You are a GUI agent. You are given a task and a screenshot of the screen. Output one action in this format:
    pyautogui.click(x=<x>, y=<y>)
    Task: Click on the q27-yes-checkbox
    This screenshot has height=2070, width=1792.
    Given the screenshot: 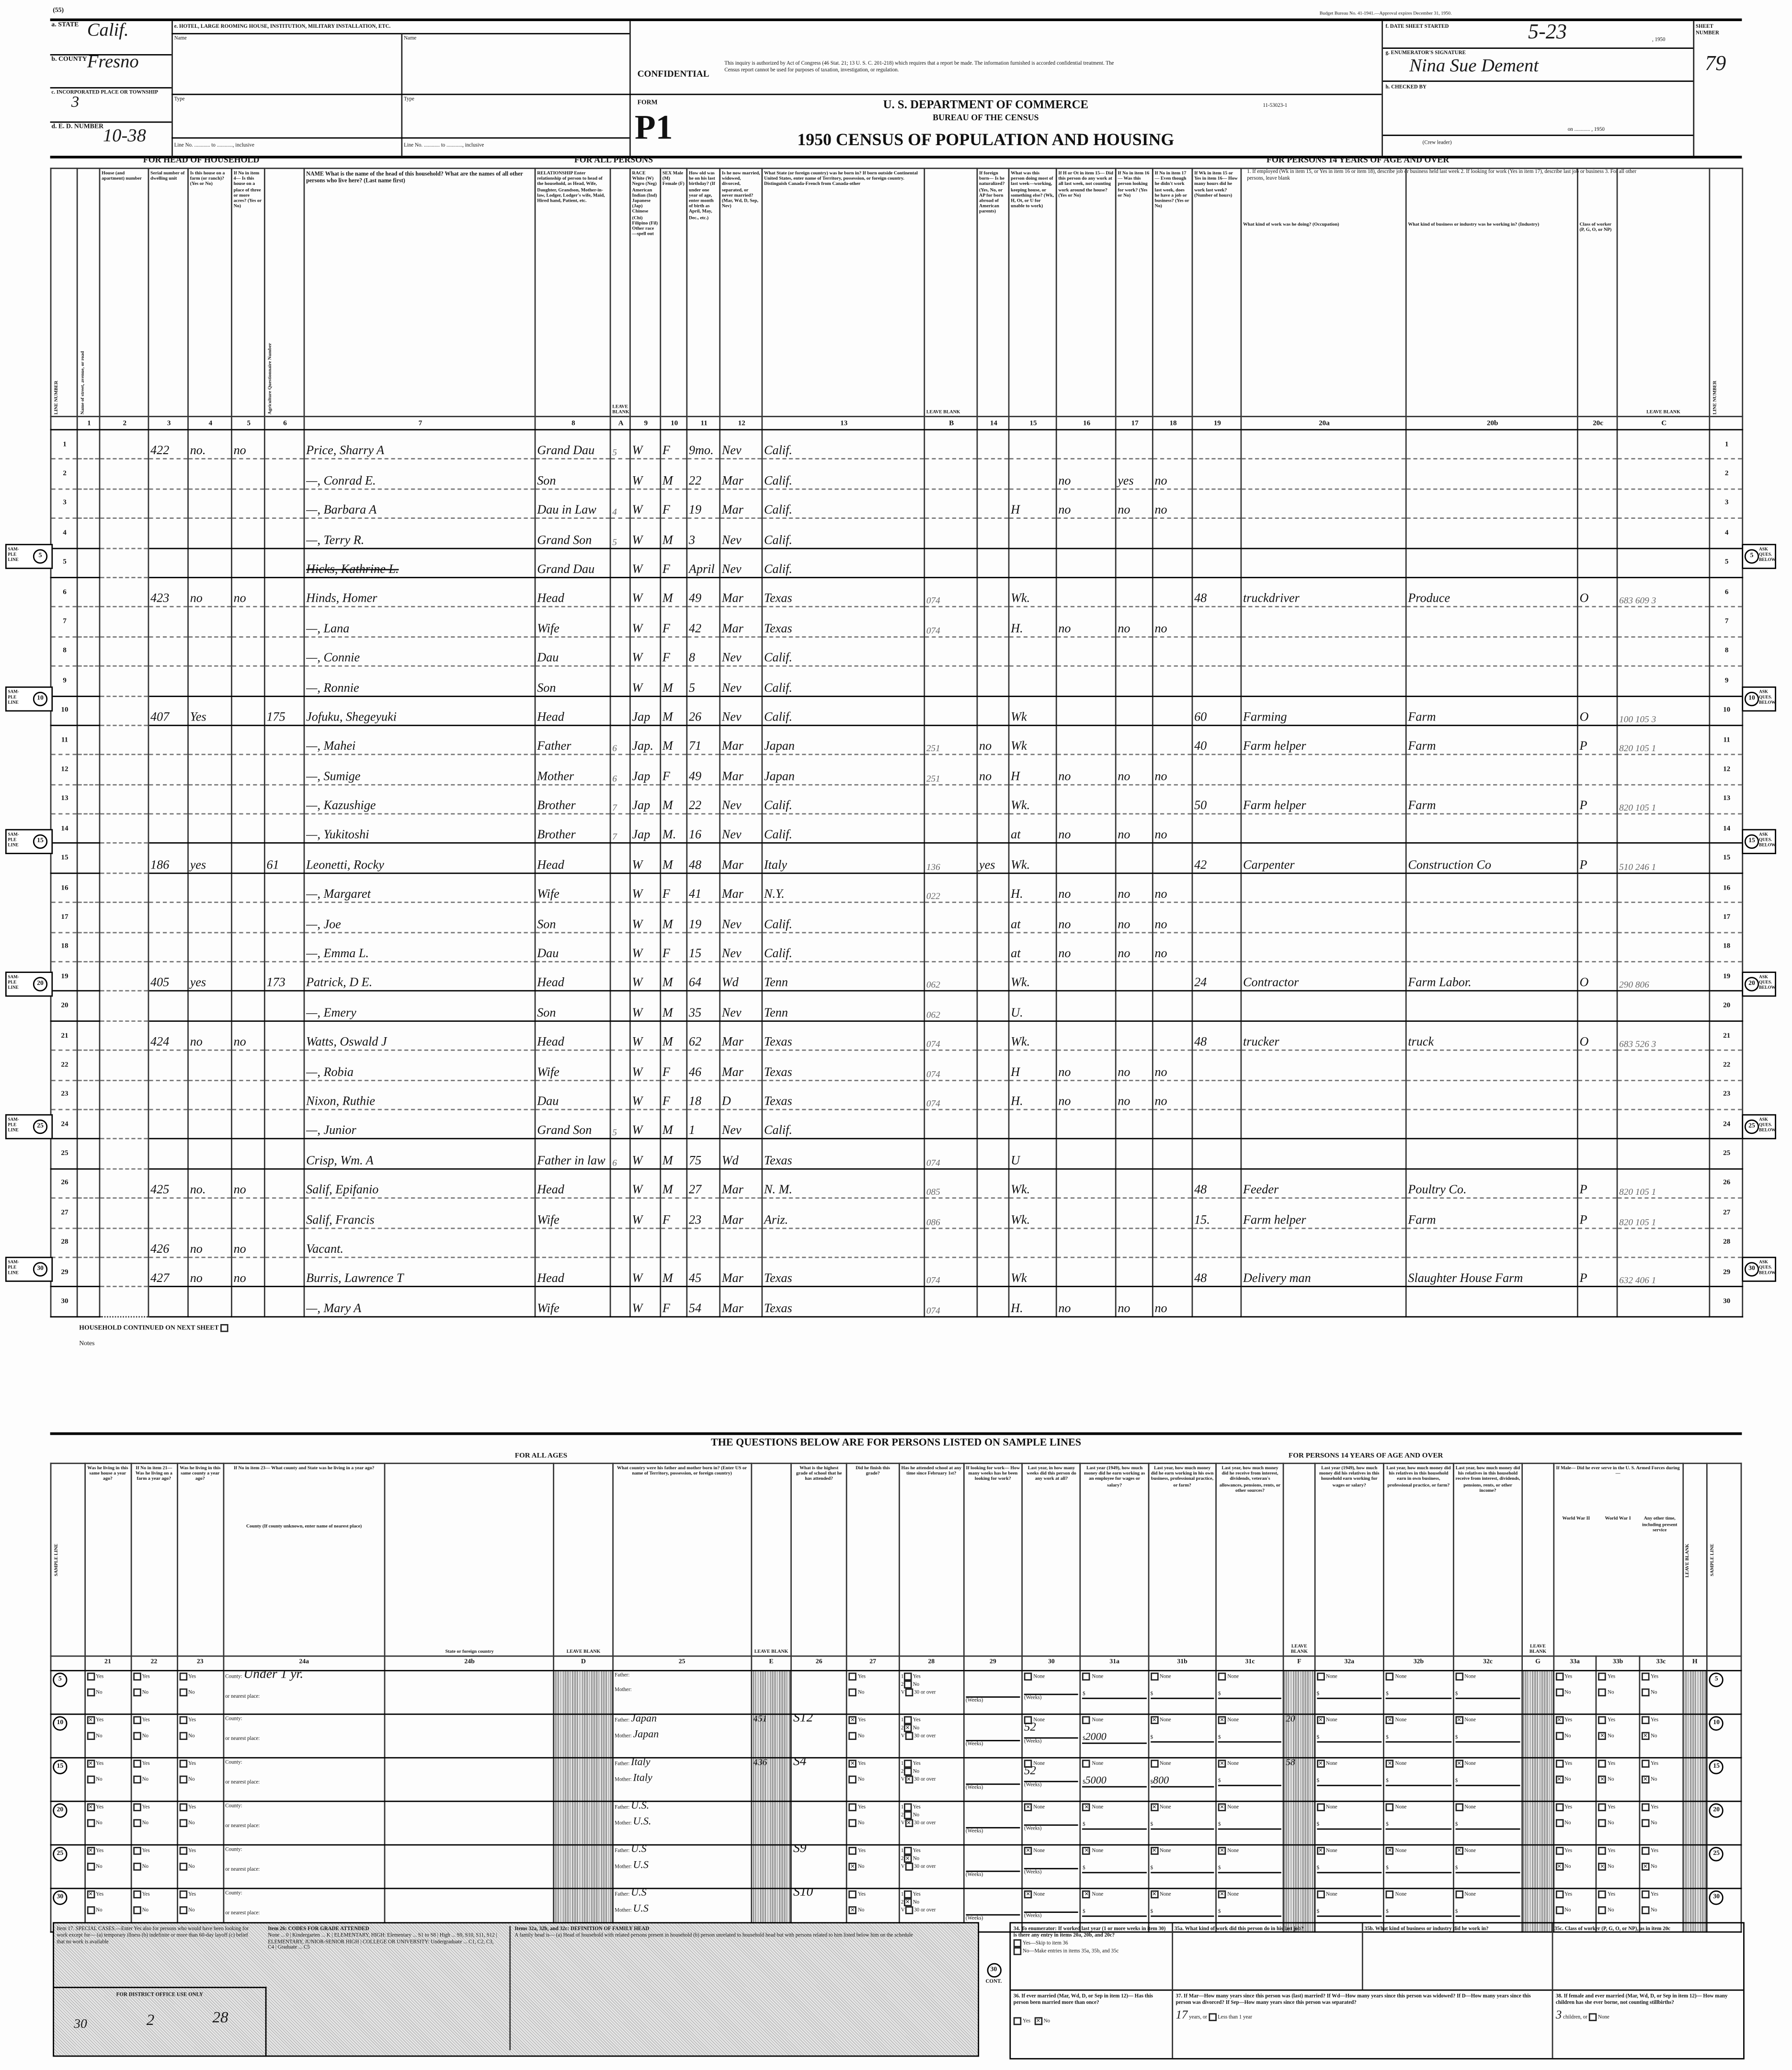 What is the action you would take?
    pyautogui.click(x=852, y=1807)
    